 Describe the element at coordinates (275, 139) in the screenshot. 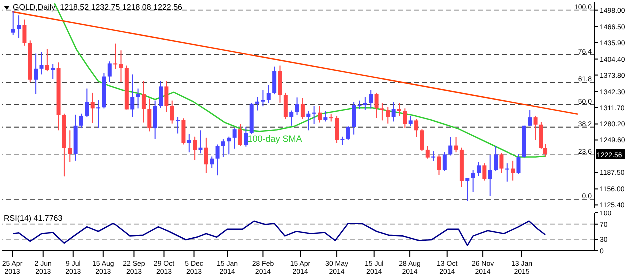

I see `series-label: 100-day SMA` at that location.